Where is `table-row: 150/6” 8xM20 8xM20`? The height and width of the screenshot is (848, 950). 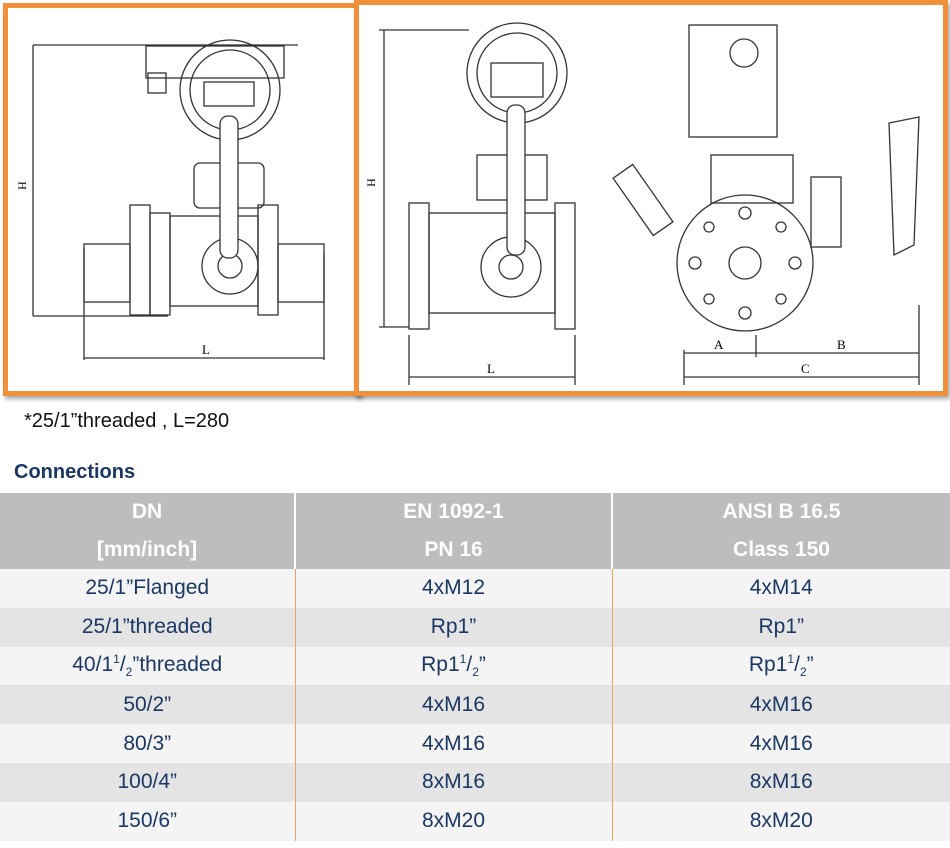 table-row: 150/6” 8xM20 8xM20 is located at coordinates (475, 821).